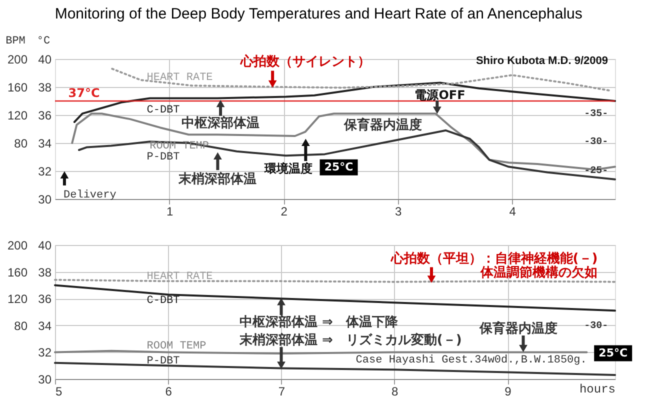  Describe the element at coordinates (305, 62) in the screenshot. I see `annotation: 心拍数（サイレント）` at that location.